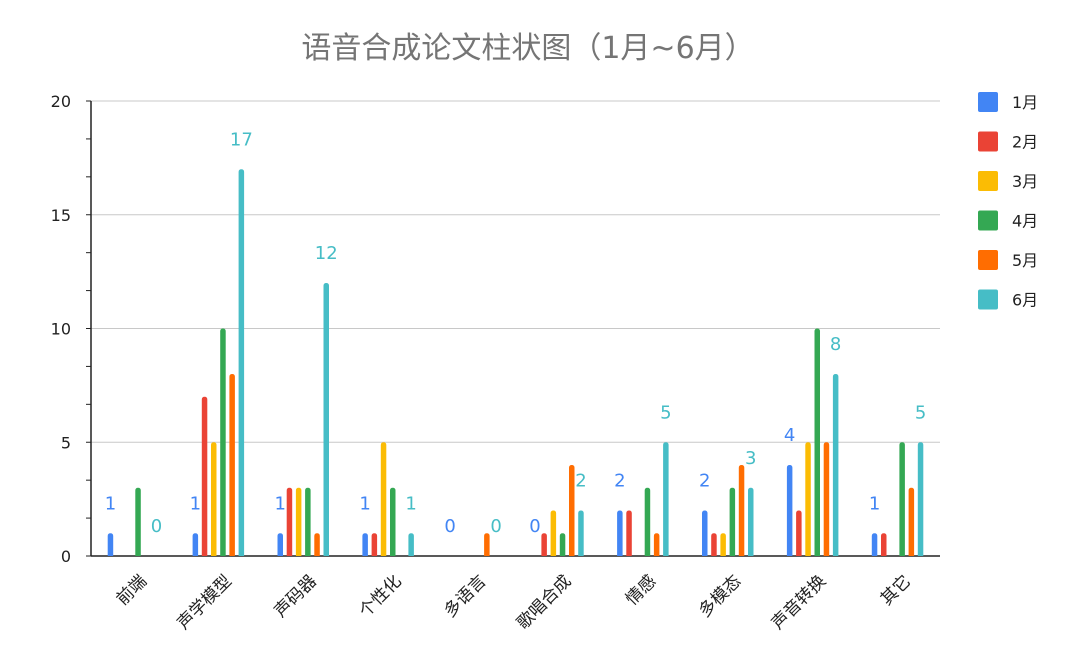  I want to click on y-tick-label: 20, so click(61, 101).